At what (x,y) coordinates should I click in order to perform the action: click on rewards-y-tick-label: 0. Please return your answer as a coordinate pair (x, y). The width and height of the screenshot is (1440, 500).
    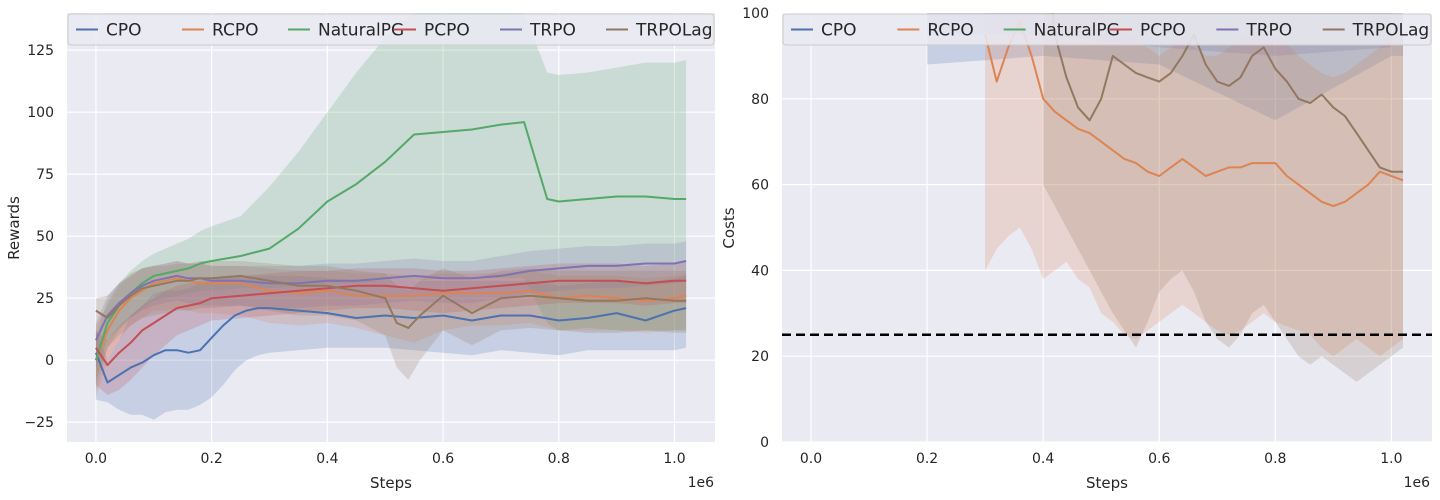
    Looking at the image, I should click on (49, 361).